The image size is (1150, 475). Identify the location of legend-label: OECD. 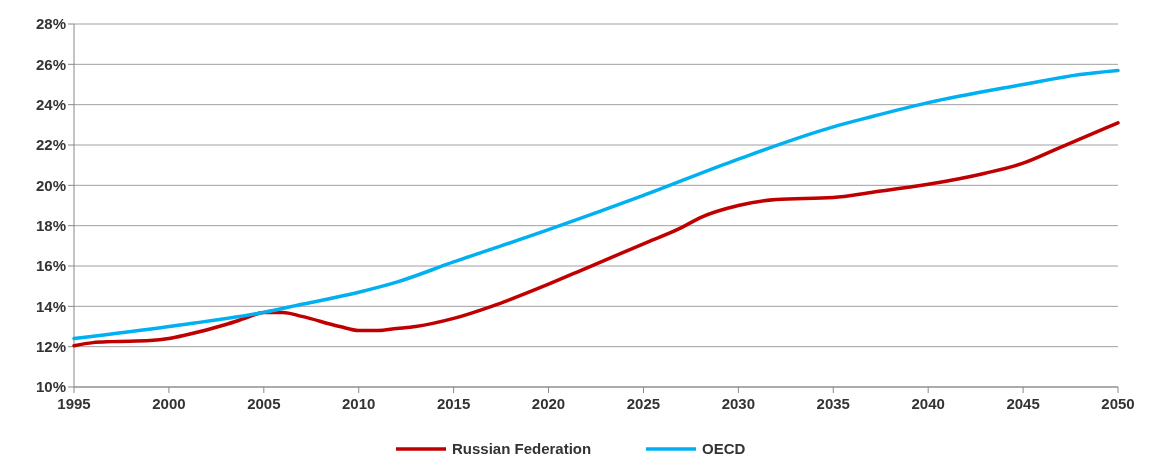
(724, 449).